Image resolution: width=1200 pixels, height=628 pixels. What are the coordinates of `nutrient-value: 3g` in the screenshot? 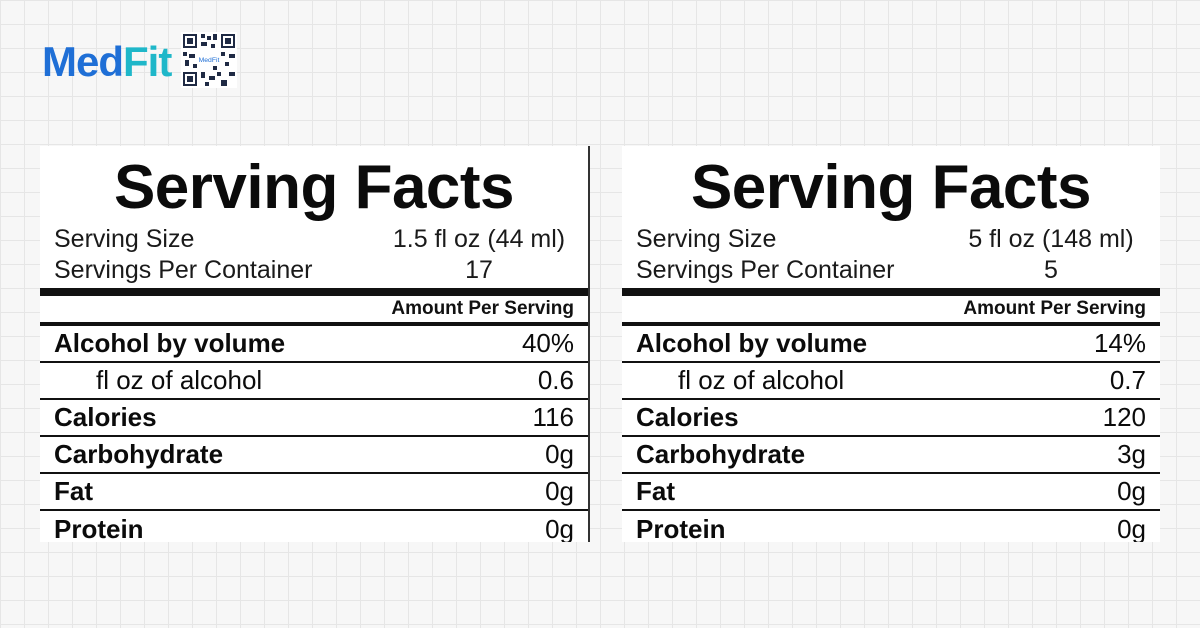 It's located at (1131, 454).